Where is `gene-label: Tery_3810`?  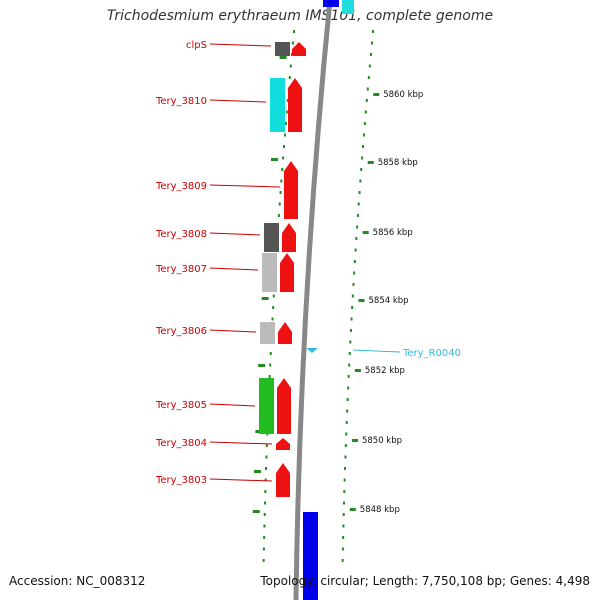 gene-label: Tery_3810 is located at coordinates (181, 101).